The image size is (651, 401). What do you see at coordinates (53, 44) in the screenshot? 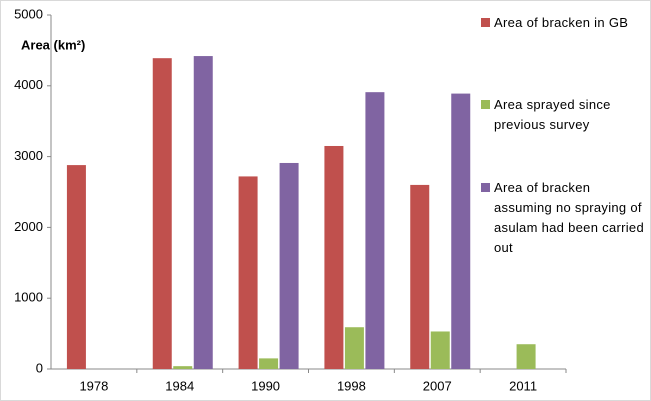
I see `y-axis-label: Area (km²)` at bounding box center [53, 44].